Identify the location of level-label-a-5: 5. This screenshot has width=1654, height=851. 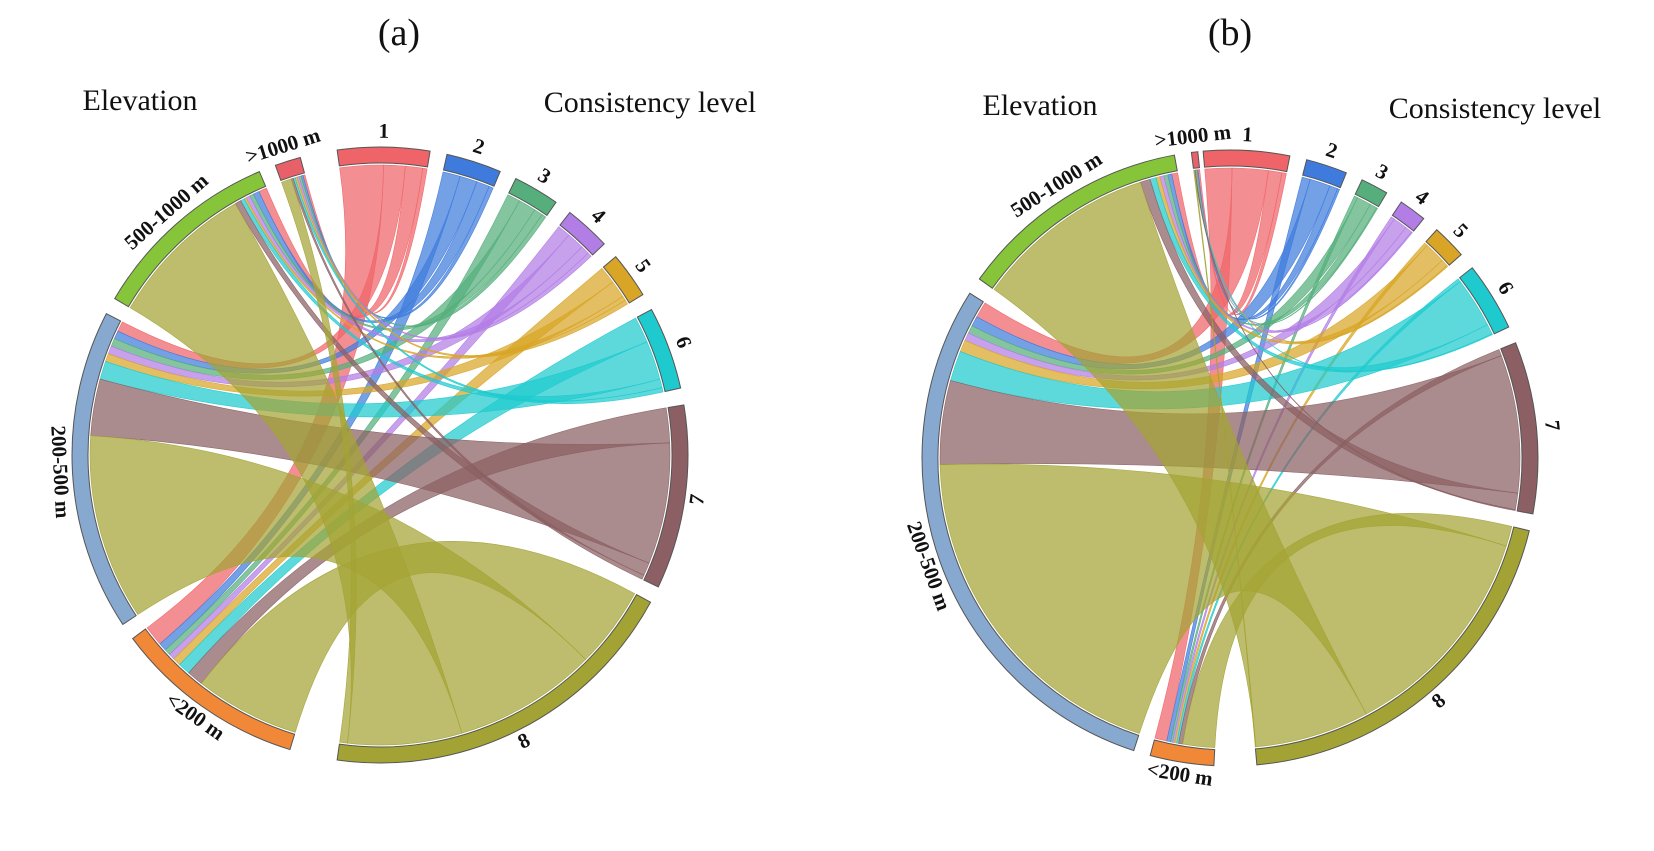
(643, 265).